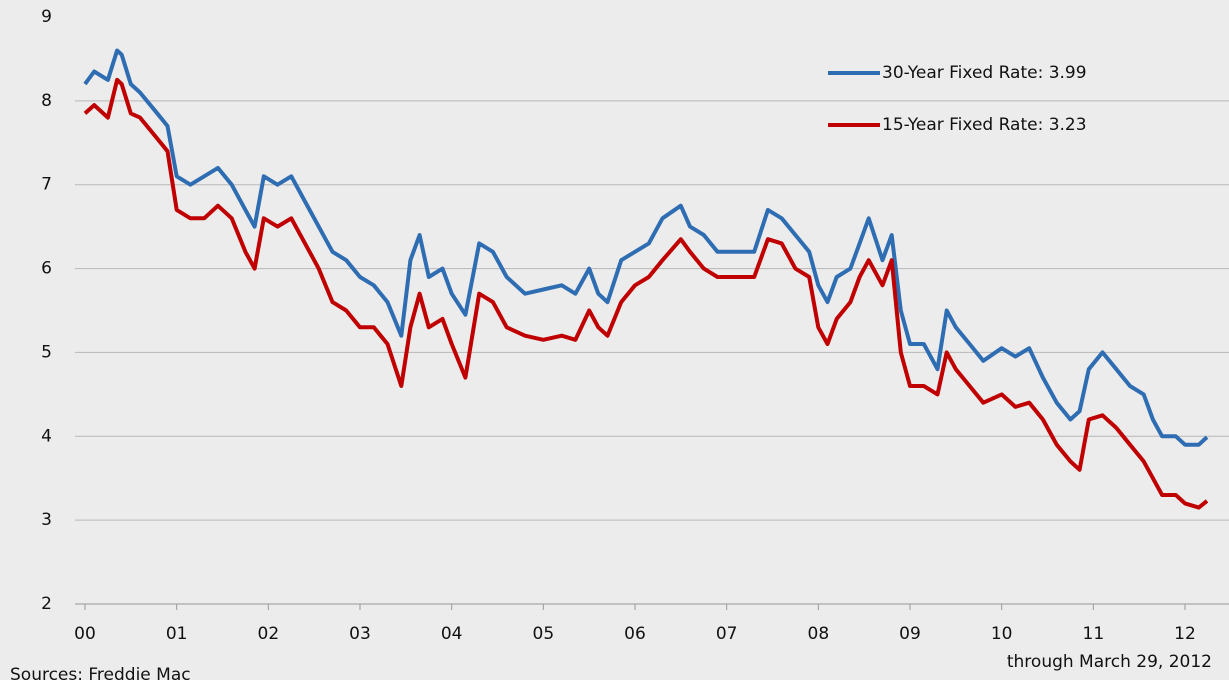 The image size is (1229, 680). I want to click on y-tick-label: 2, so click(46, 604).